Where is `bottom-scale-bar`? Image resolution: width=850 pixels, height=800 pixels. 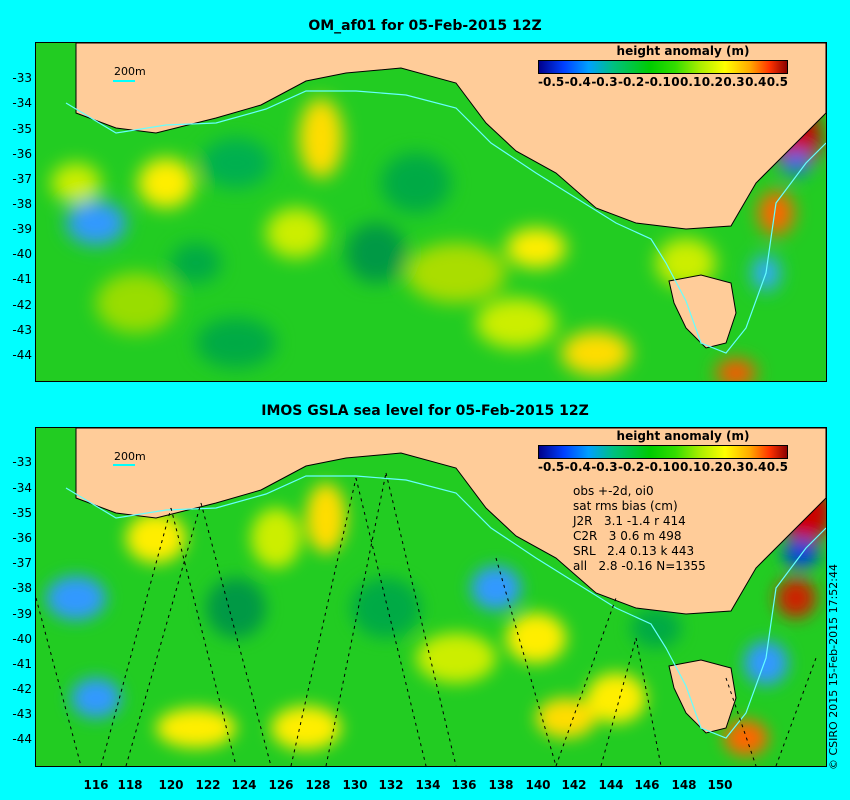 bottom-scale-bar is located at coordinates (124, 465).